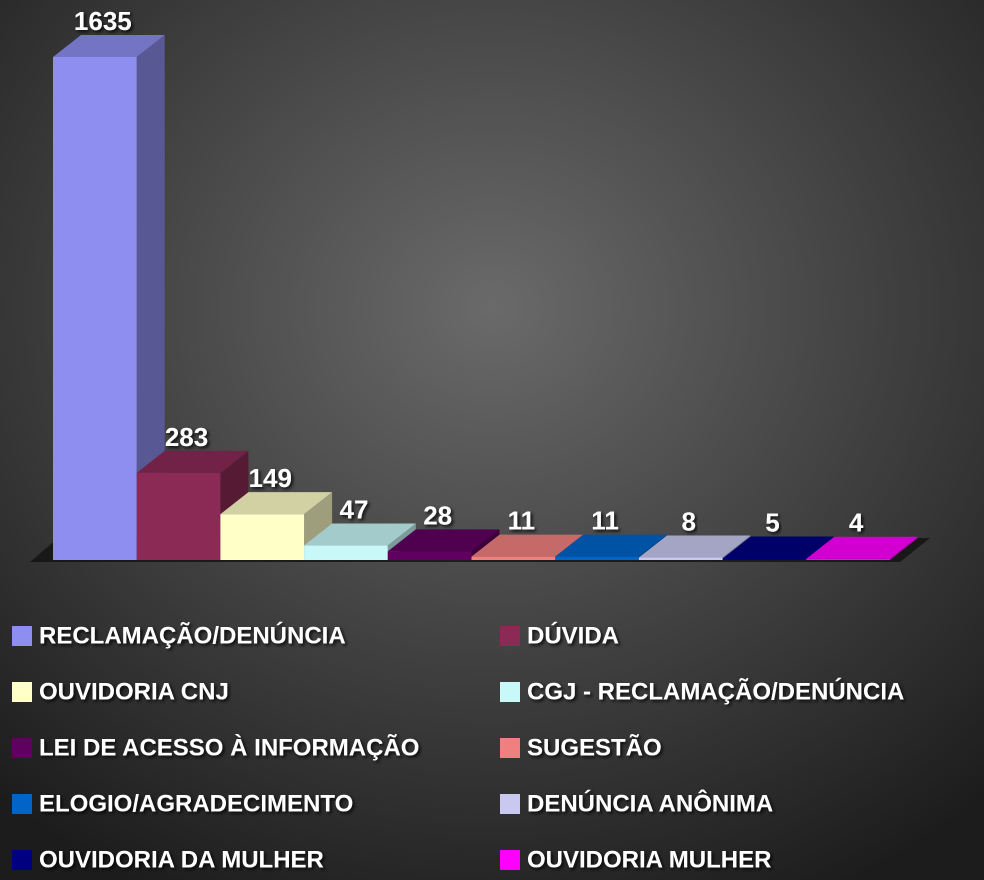 Image resolution: width=984 pixels, height=880 pixels. Describe the element at coordinates (650, 803) in the screenshot. I see `legend-label: DENÚNCIA ANÔNIMA` at that location.